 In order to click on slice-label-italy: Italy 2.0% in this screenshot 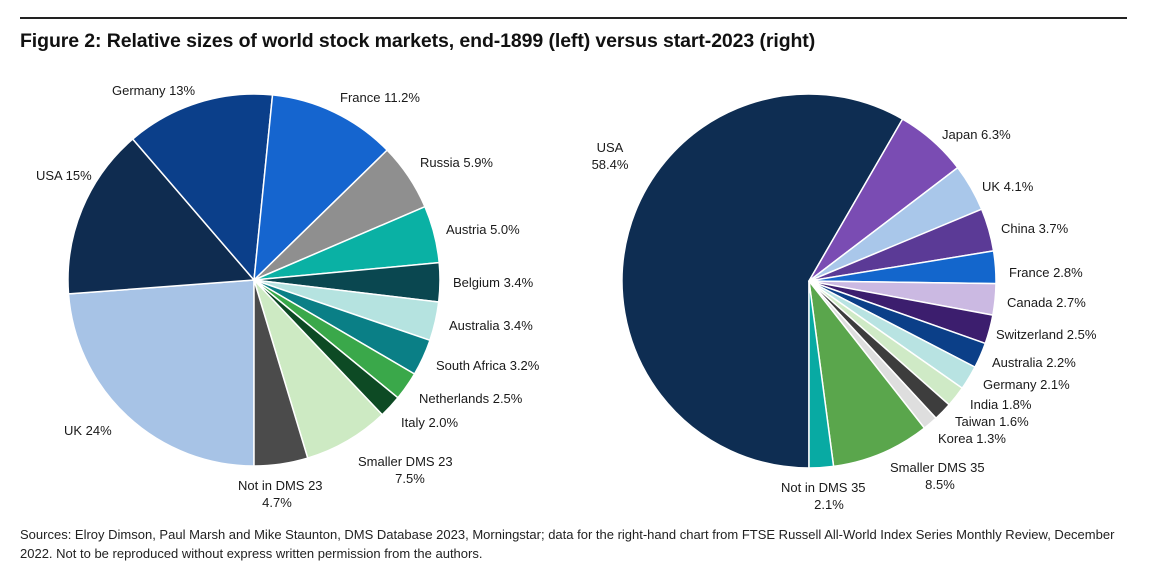, I will do `click(430, 422)`.